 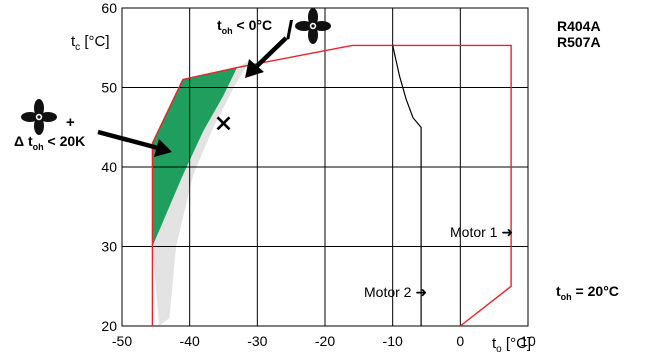 I want to click on y-tick-labels: 20 30 40 50 60, so click(x=109, y=167).